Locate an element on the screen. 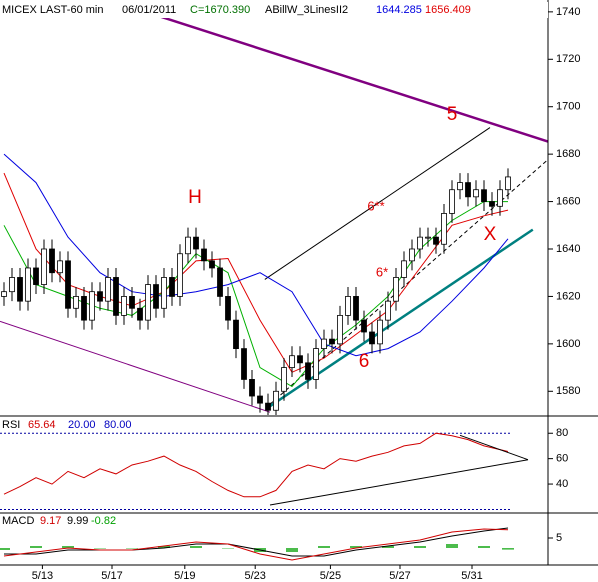 The width and height of the screenshot is (598, 582). y-tick-label: 60 is located at coordinates (562, 459).